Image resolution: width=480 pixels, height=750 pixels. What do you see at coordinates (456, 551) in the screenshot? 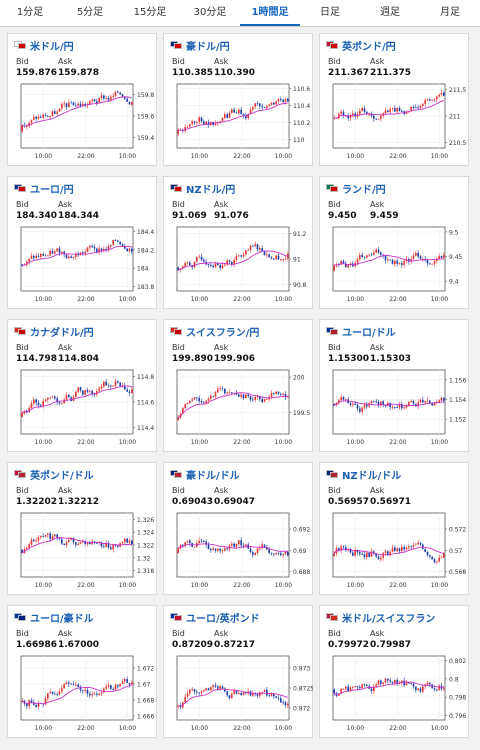
I see `y-tick-label: 0.57` at bounding box center [456, 551].